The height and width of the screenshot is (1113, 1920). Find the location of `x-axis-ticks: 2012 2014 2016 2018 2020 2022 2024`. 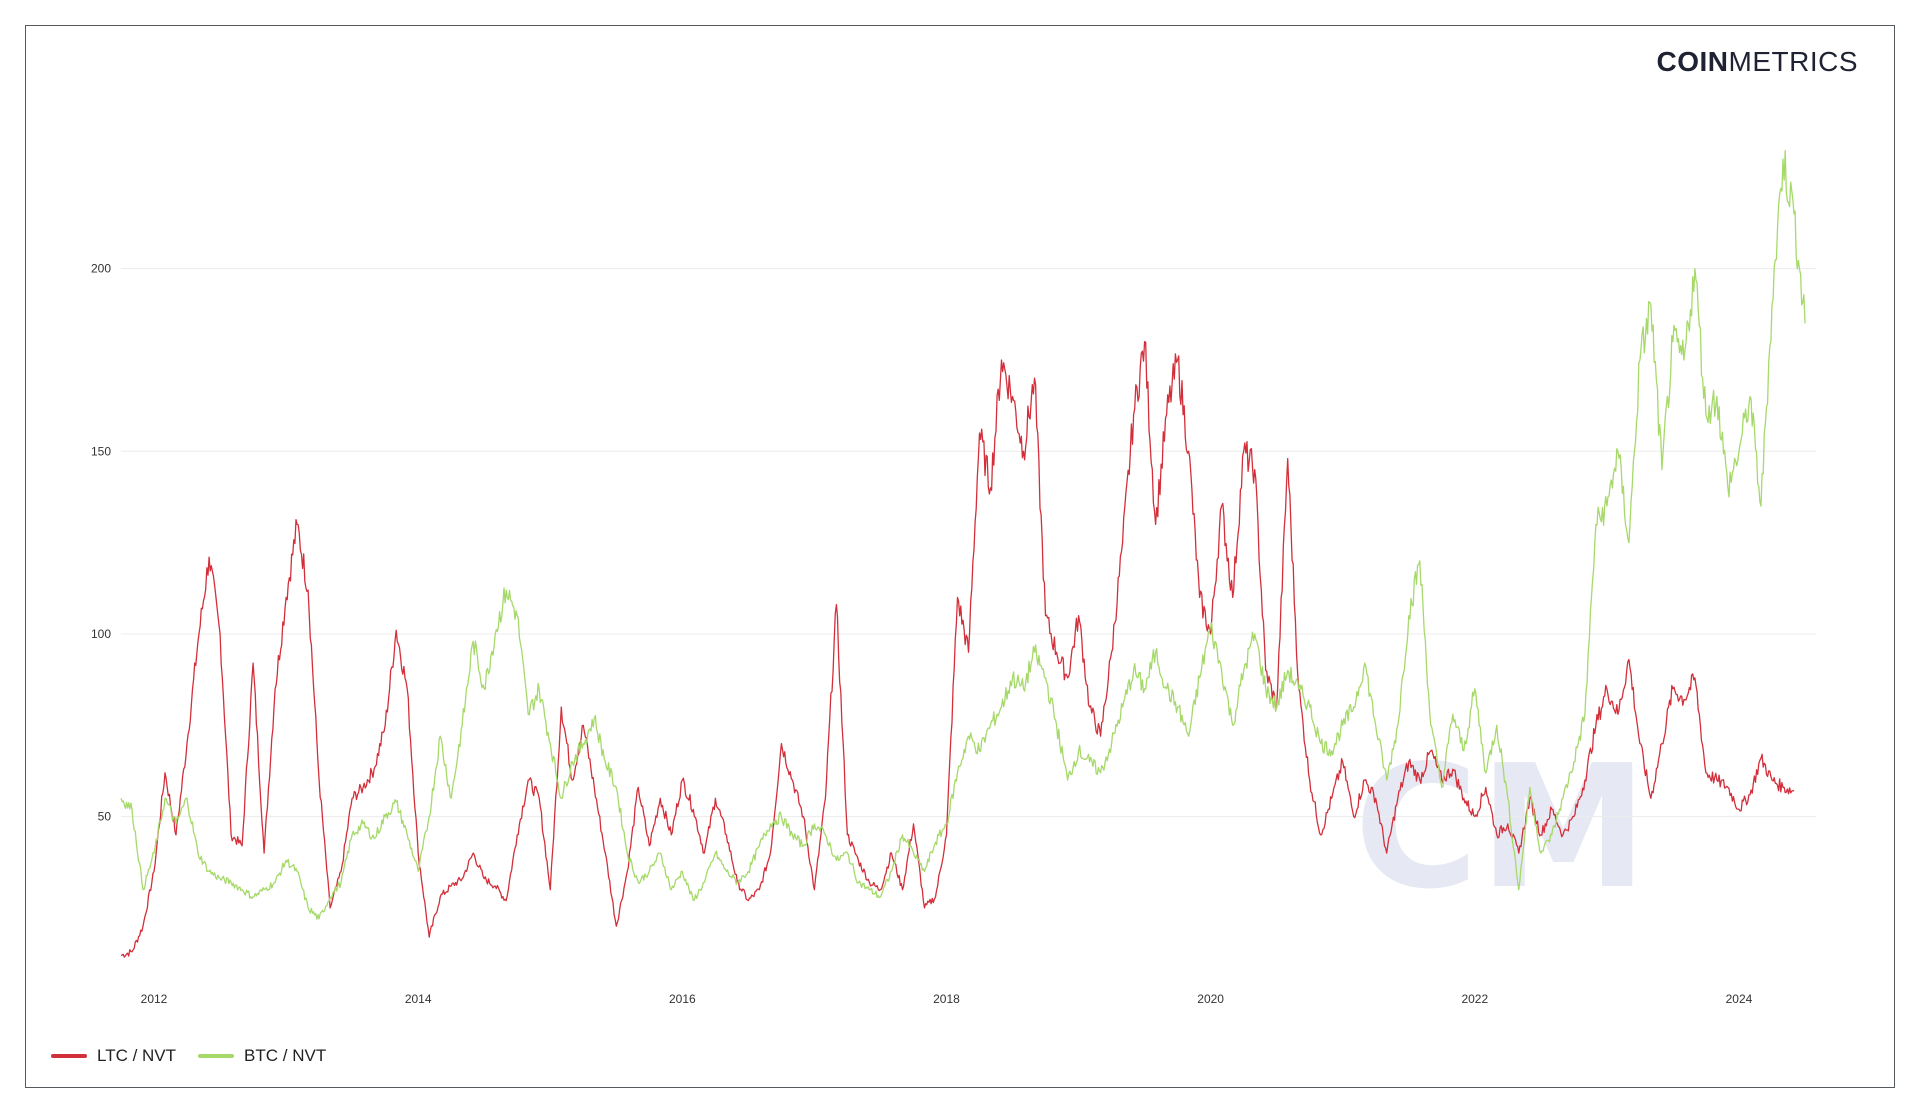

x-axis-ticks: 2012 2014 2016 2018 2020 2022 2024 is located at coordinates (947, 999).